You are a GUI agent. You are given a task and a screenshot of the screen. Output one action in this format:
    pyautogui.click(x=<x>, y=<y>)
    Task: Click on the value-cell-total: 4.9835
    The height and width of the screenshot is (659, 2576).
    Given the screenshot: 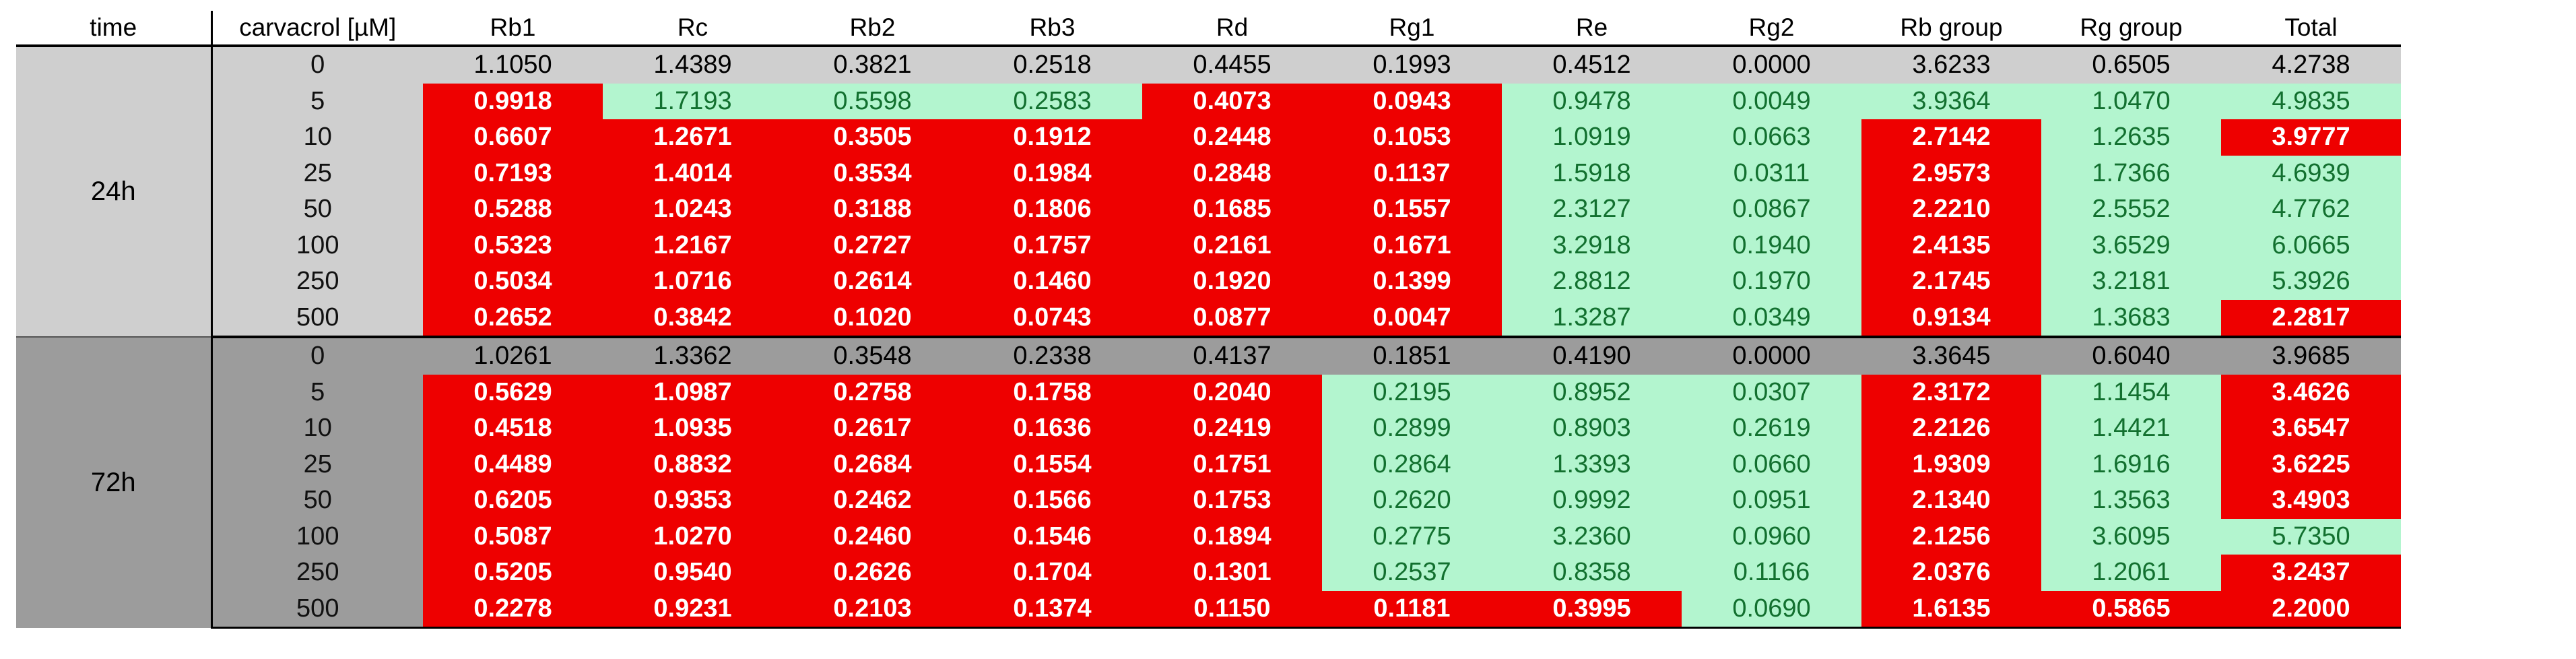 What is the action you would take?
    pyautogui.click(x=2311, y=101)
    